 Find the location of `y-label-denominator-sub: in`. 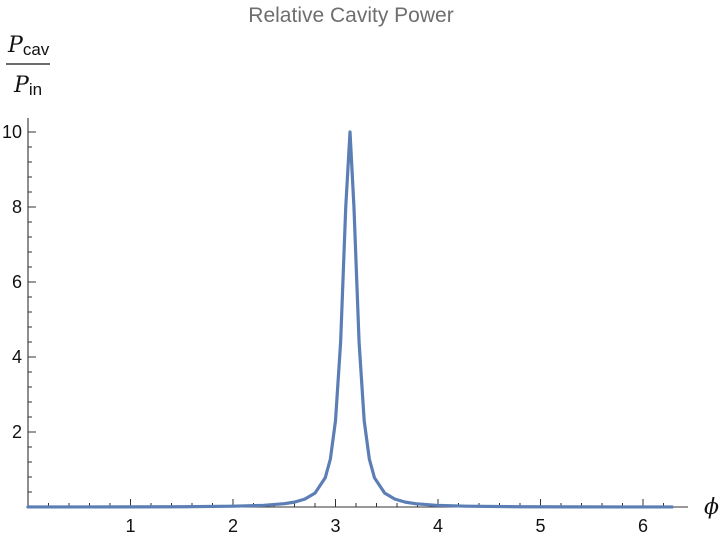

y-label-denominator-sub: in is located at coordinates (35, 89).